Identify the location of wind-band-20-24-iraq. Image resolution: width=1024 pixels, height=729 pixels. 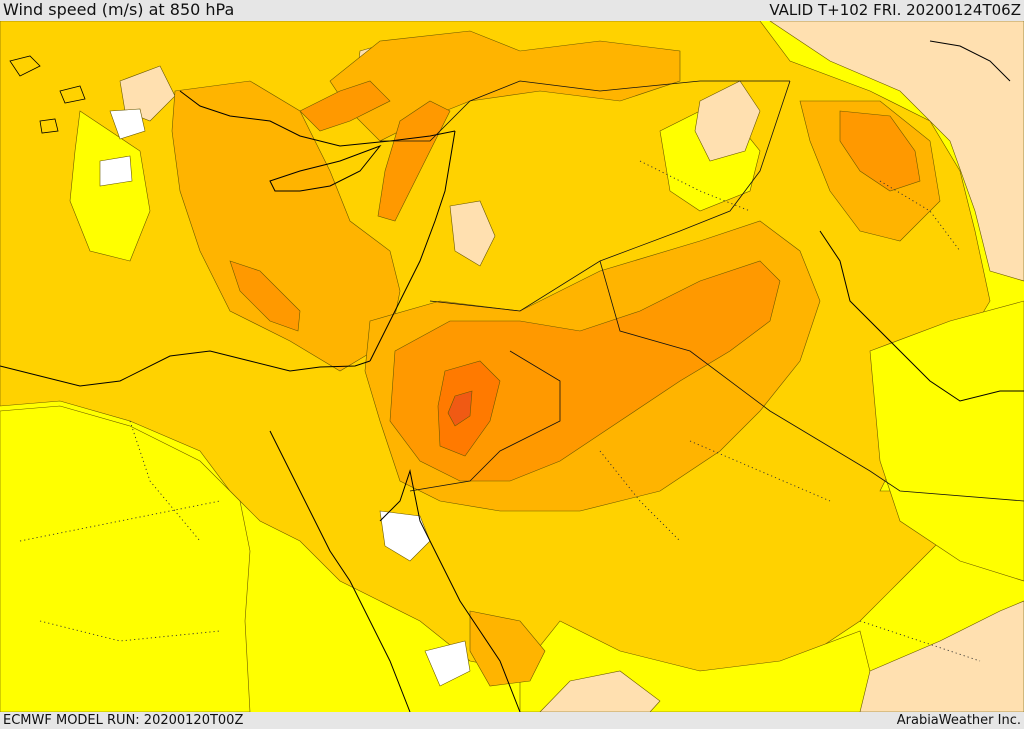
(880, 151).